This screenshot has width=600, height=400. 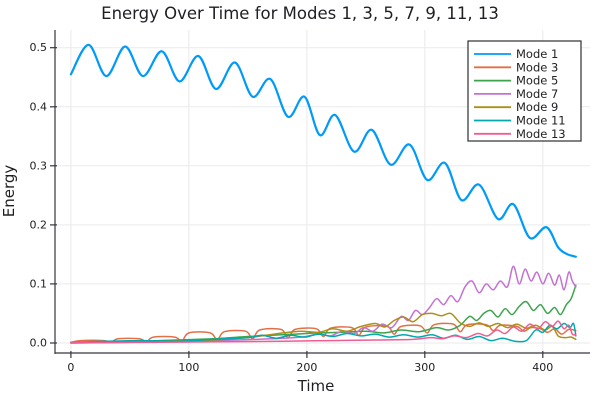 What do you see at coordinates (39, 165) in the screenshot?
I see `y-tick-label: 0.3` at bounding box center [39, 165].